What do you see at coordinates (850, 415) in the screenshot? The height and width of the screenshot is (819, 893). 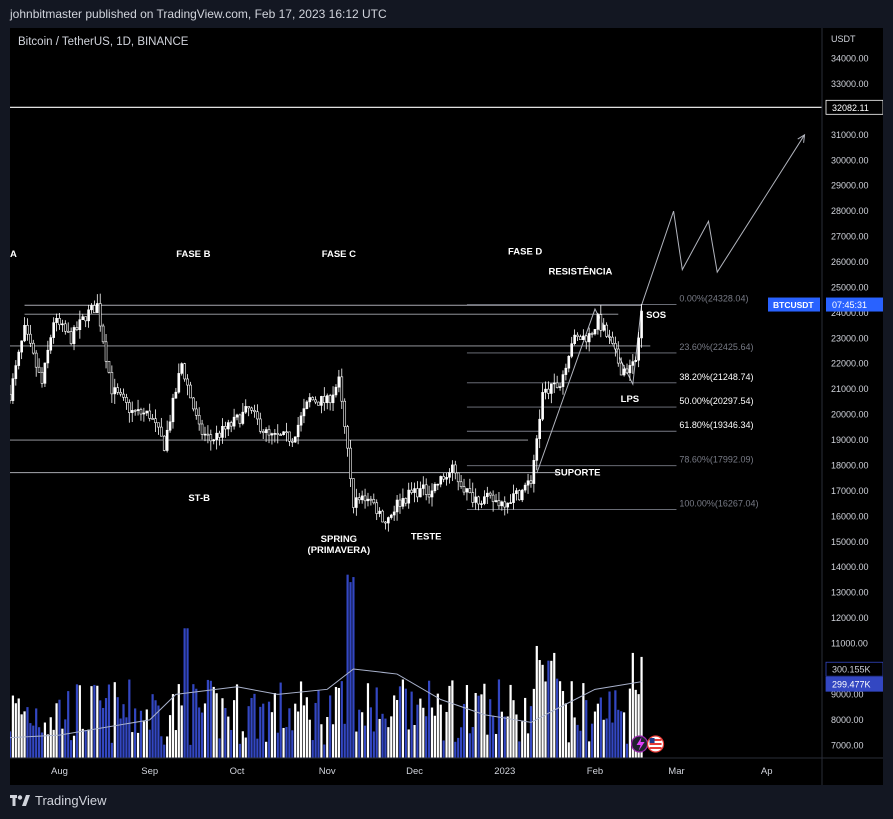 I see `price-tick-label: 20000.00` at bounding box center [850, 415].